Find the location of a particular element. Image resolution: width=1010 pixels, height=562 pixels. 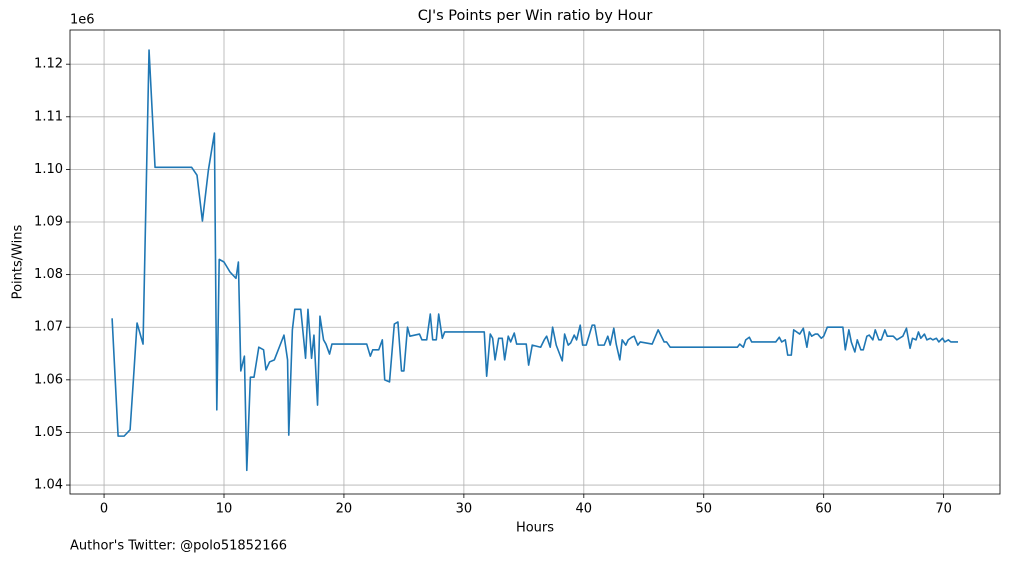

footnote: Author's Twitter: @polo51852166 is located at coordinates (178, 546).